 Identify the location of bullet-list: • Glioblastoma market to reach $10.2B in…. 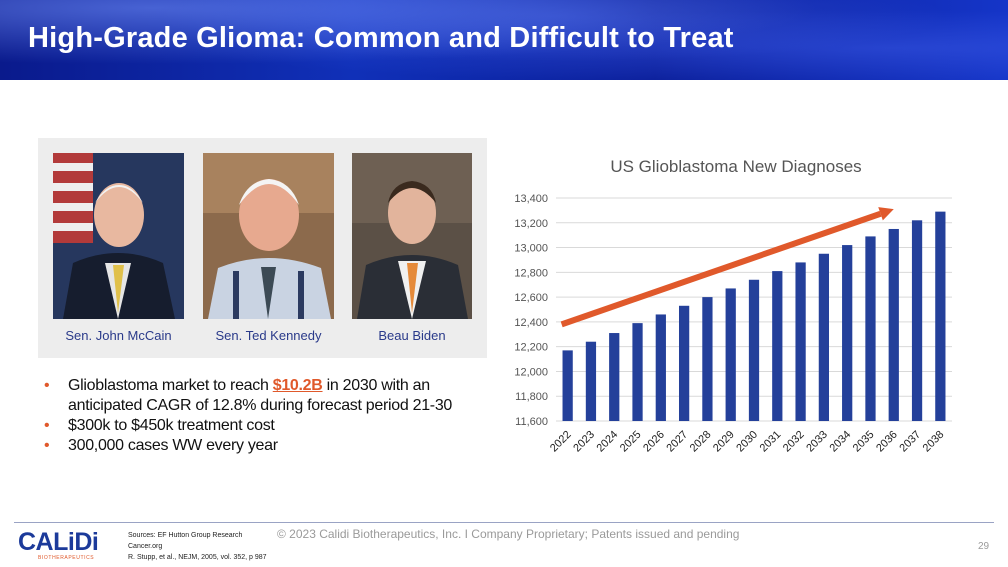
(264, 416).